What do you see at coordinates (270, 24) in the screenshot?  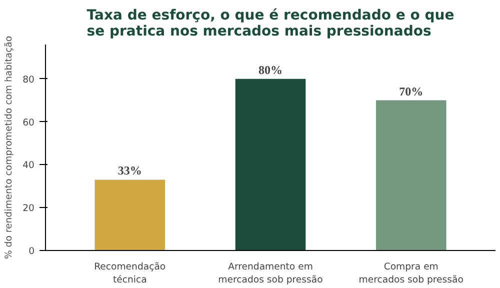 I see `chart-title: Taxa de esforço, o que é recomendado e o que se pratica nos mercados mais pressionados` at bounding box center [270, 24].